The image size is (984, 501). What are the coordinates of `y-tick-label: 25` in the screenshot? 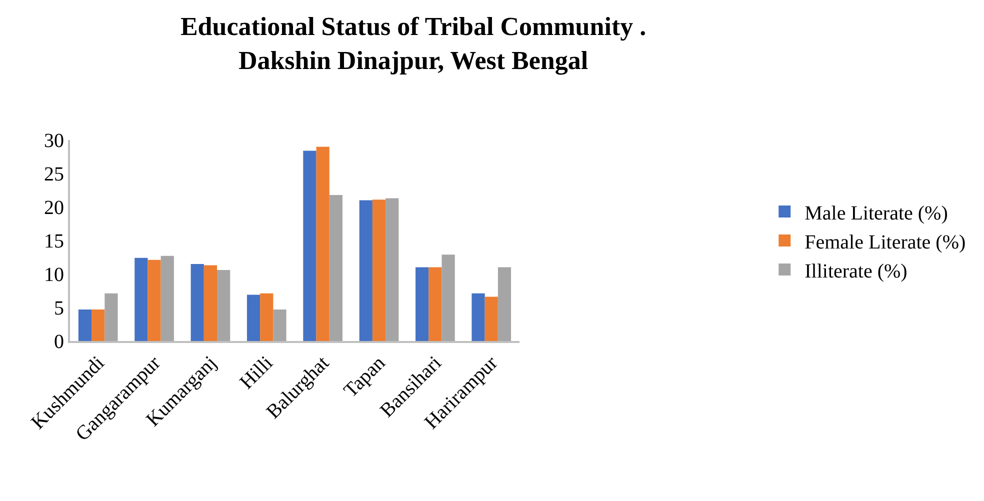 It's located at (54, 175).